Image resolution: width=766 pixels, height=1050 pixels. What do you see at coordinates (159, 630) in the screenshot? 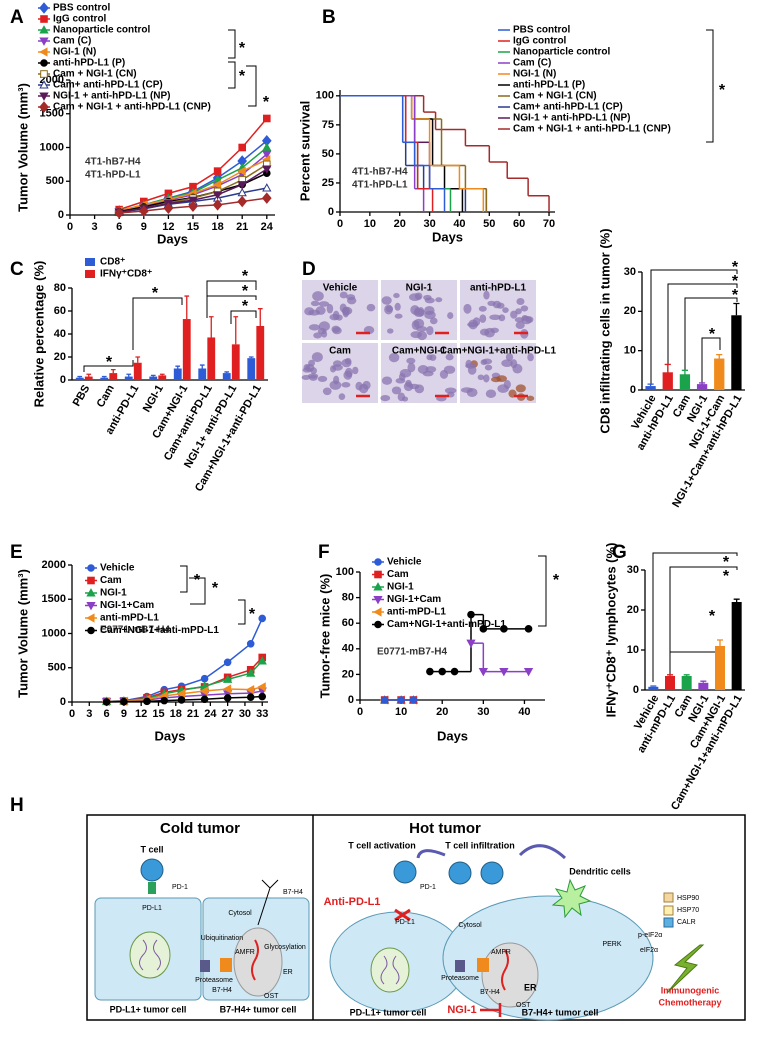
I see `legend-label: Cam+NGI-1+anti-mPD-L1` at bounding box center [159, 630].